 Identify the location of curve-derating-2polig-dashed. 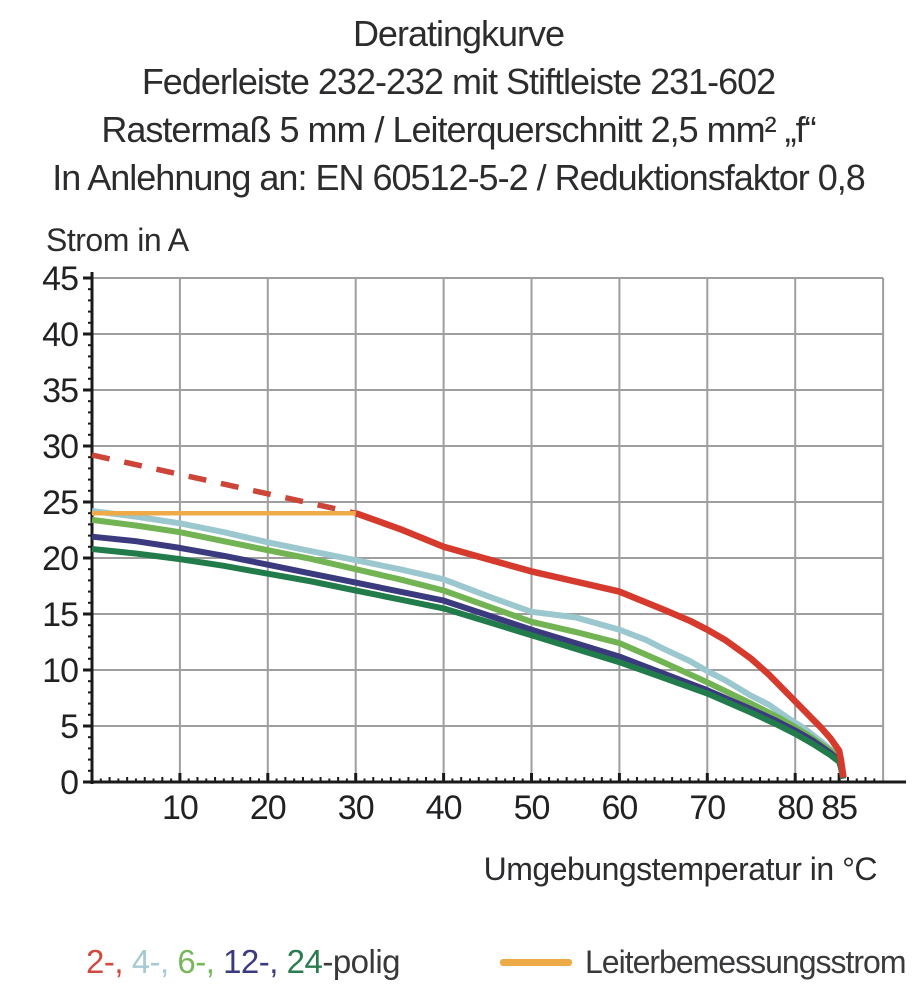
(224, 484).